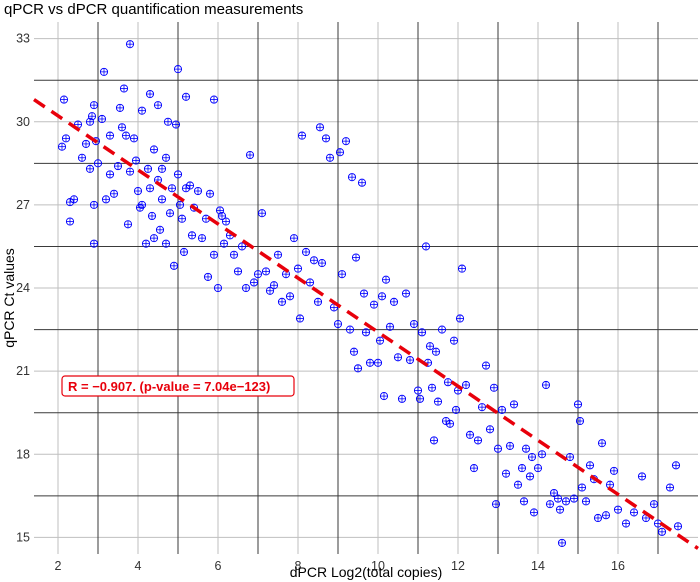 Image resolution: width=700 pixels, height=582 pixels. What do you see at coordinates (23, 205) in the screenshot?
I see `y-tick-label: 27` at bounding box center [23, 205].